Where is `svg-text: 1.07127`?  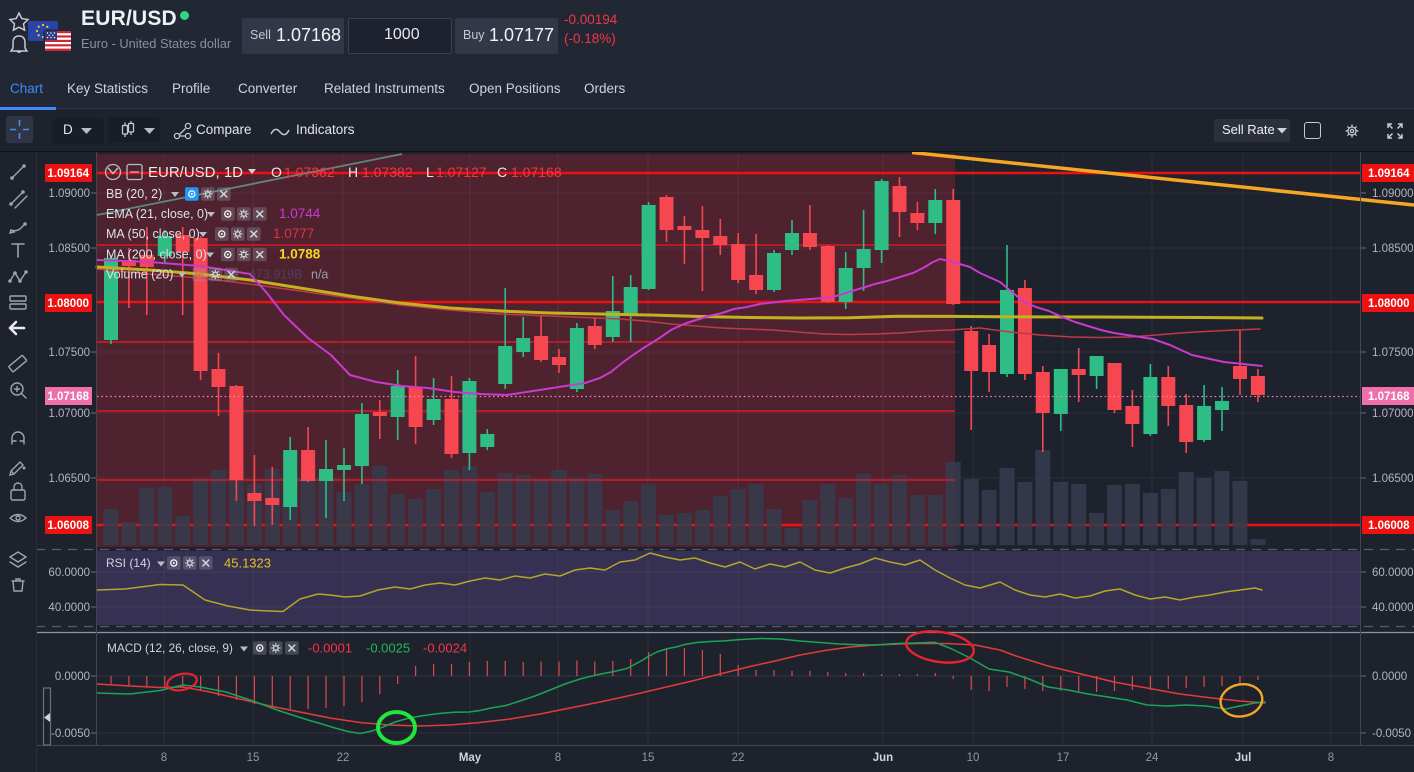 svg-text: 1.07127 is located at coordinates (461, 172).